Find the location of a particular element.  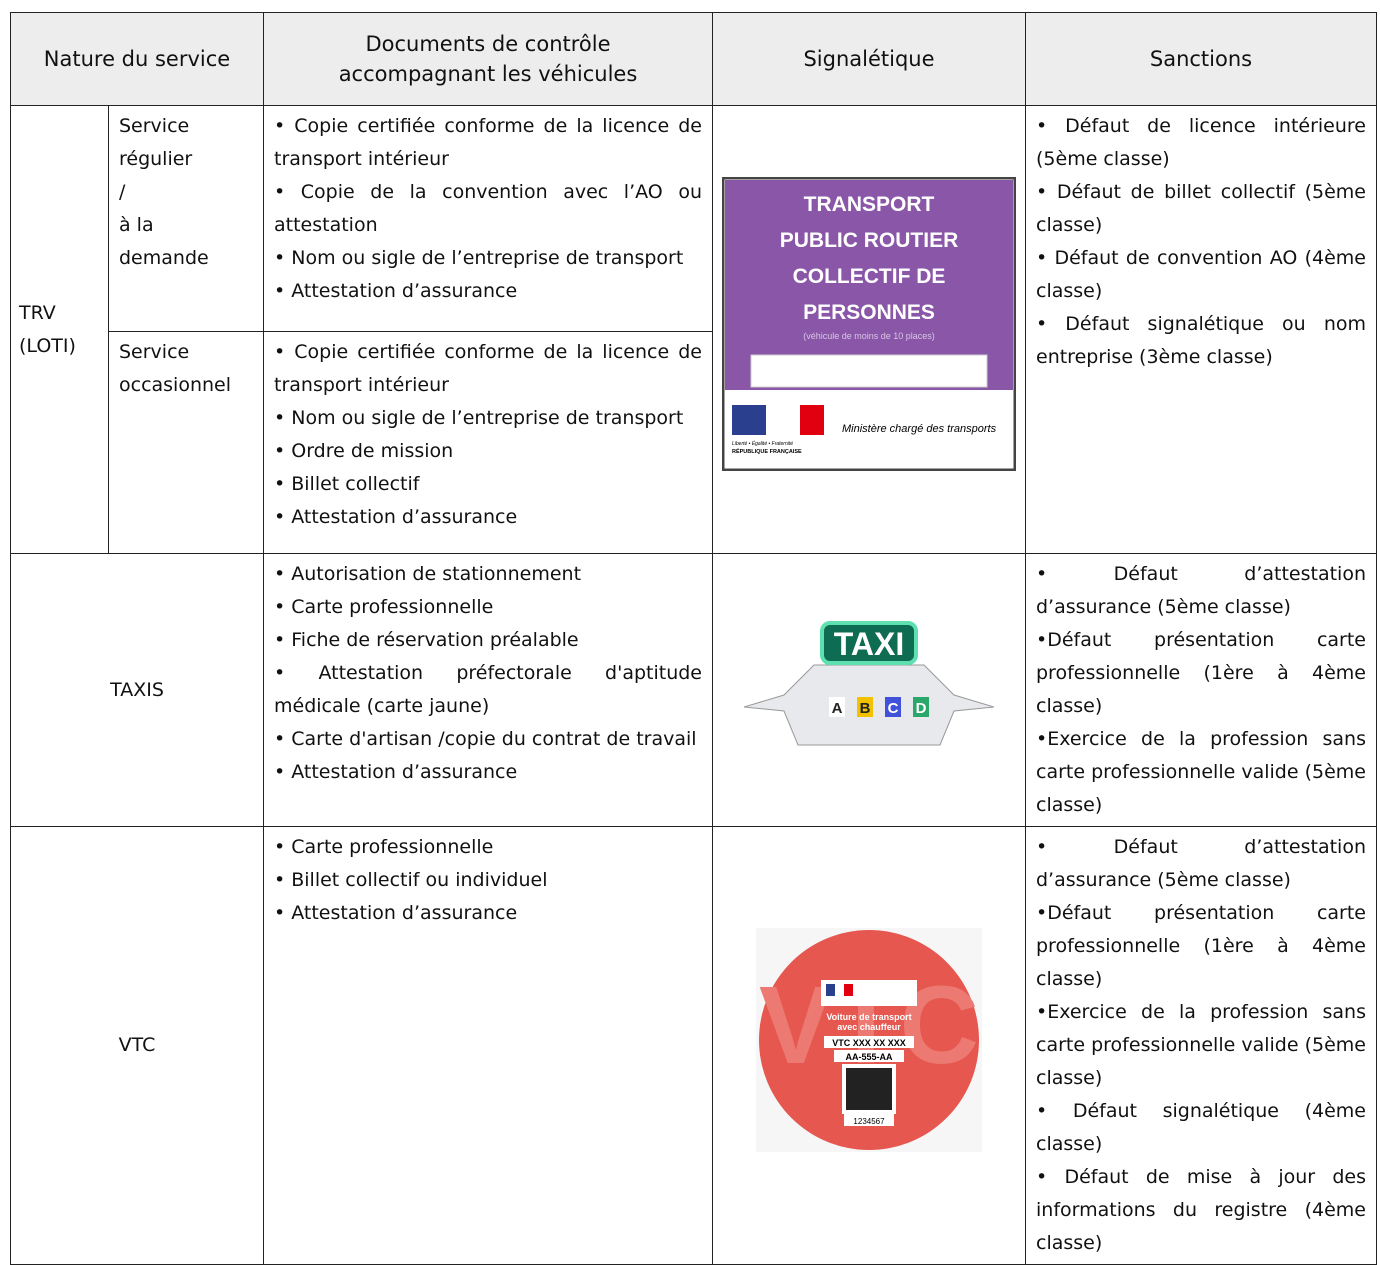

list-item: • Ordre de mission is located at coordinates (364, 451).